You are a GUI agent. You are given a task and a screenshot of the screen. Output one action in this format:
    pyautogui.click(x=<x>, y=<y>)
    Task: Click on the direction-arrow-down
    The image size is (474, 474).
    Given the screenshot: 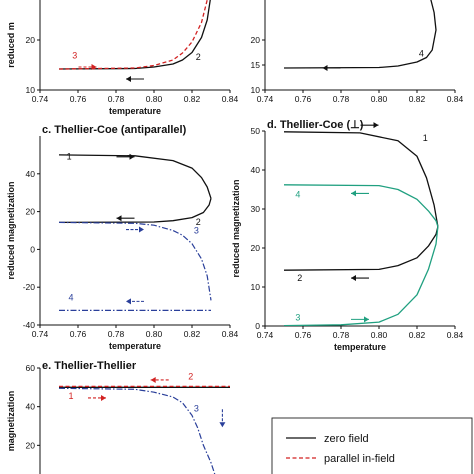 What is the action you would take?
    pyautogui.click(x=222, y=418)
    